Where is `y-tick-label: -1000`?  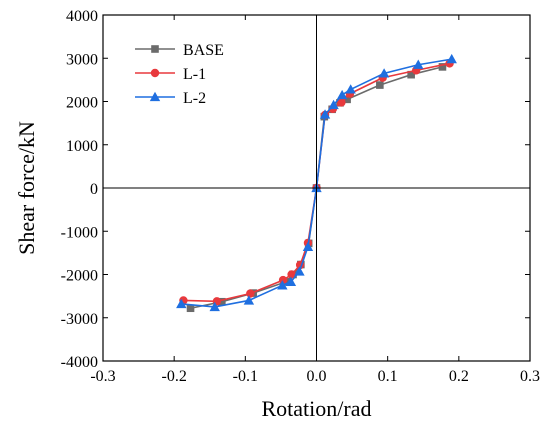
y-tick-label: -1000 is located at coordinates (79, 232).